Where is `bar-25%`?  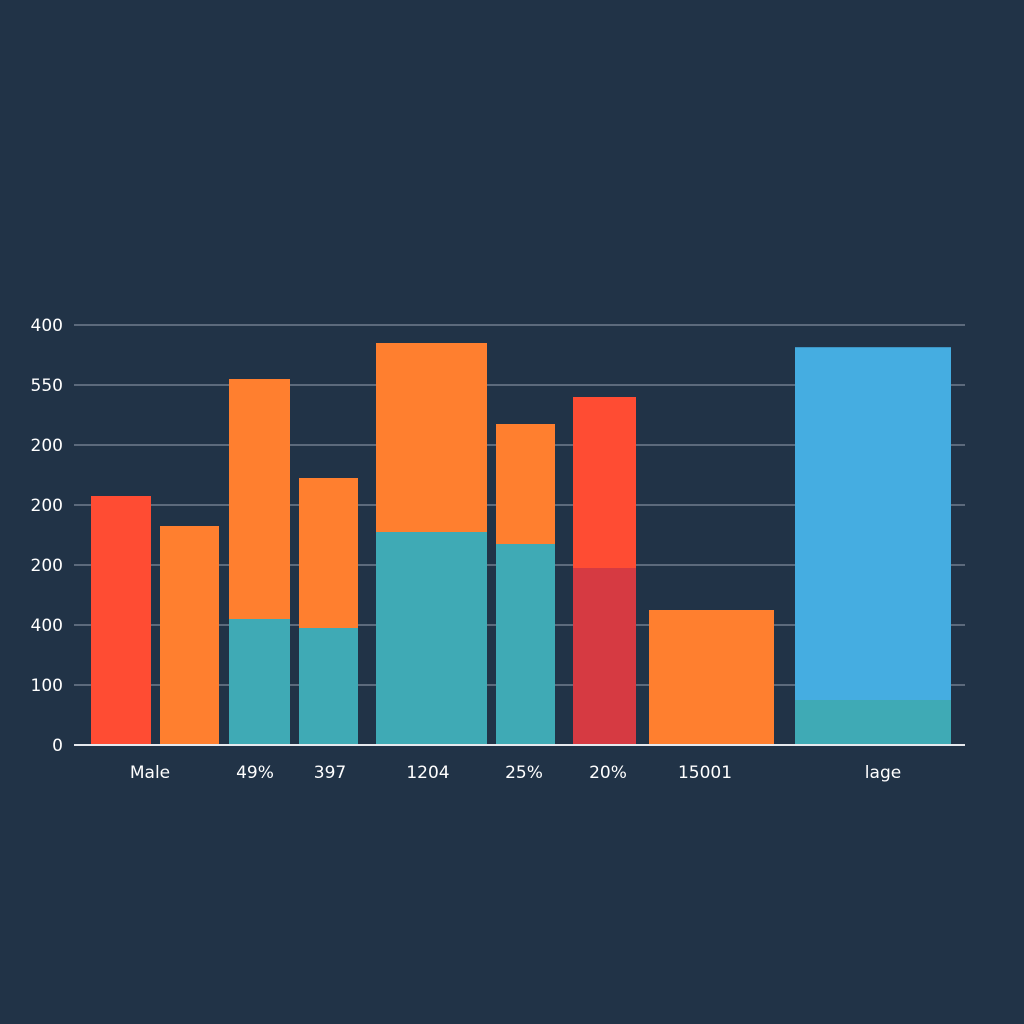 bar-25% is located at coordinates (525, 584).